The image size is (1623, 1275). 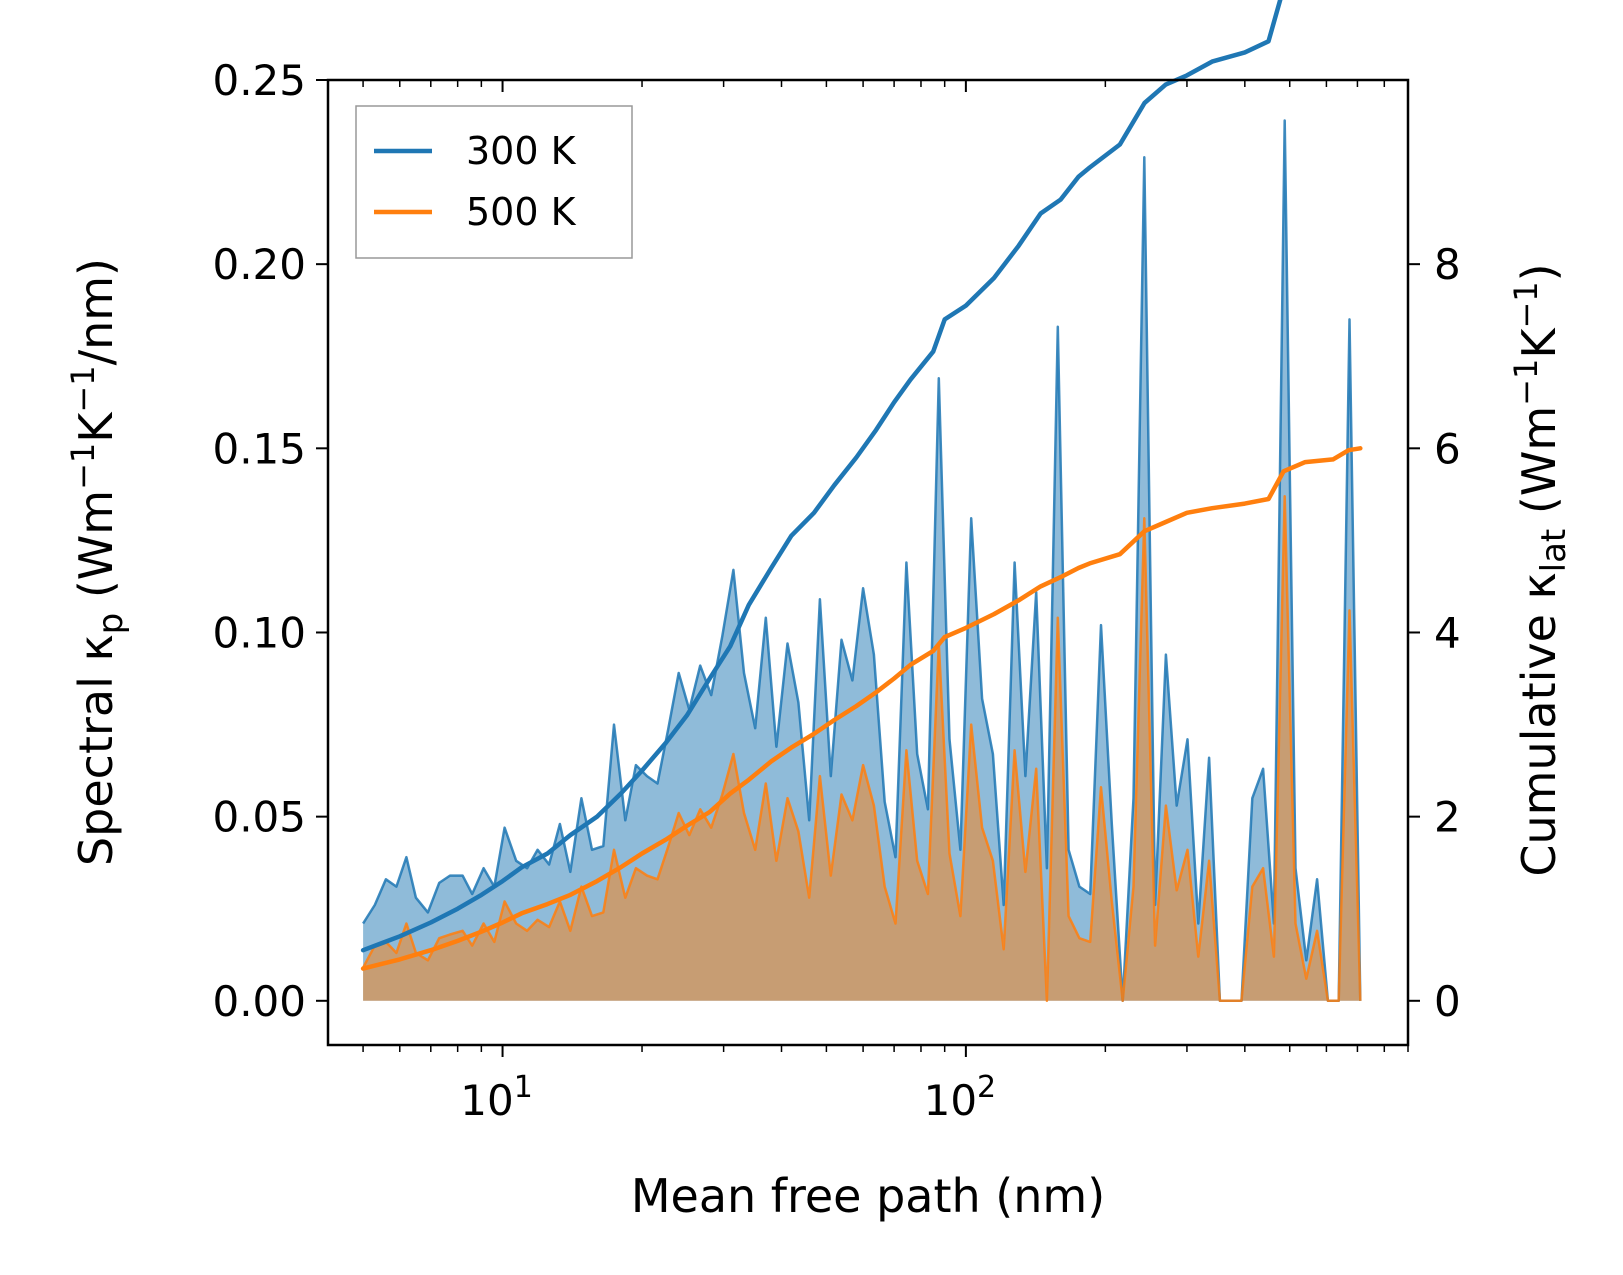 I want to click on legend: 300 K 500 K, so click(x=494, y=182).